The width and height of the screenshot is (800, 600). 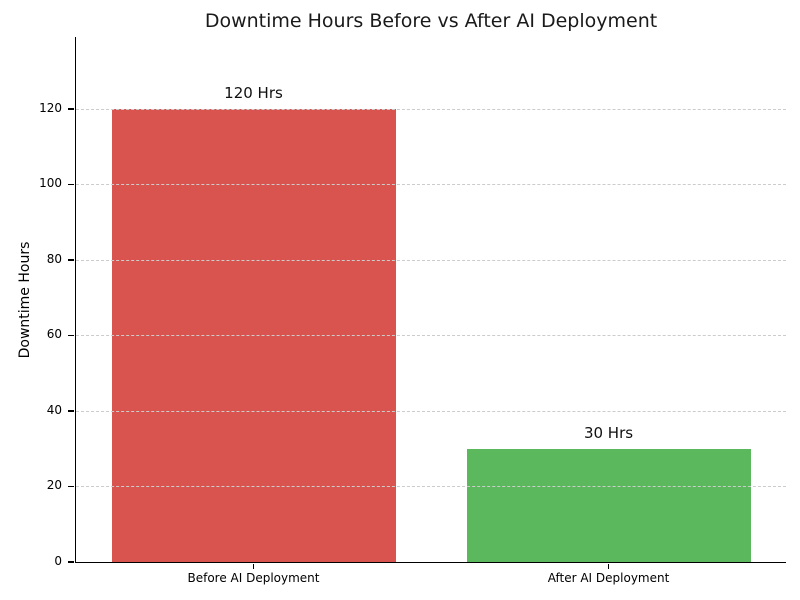 What do you see at coordinates (54, 485) in the screenshot?
I see `y-tick-label-20: 20` at bounding box center [54, 485].